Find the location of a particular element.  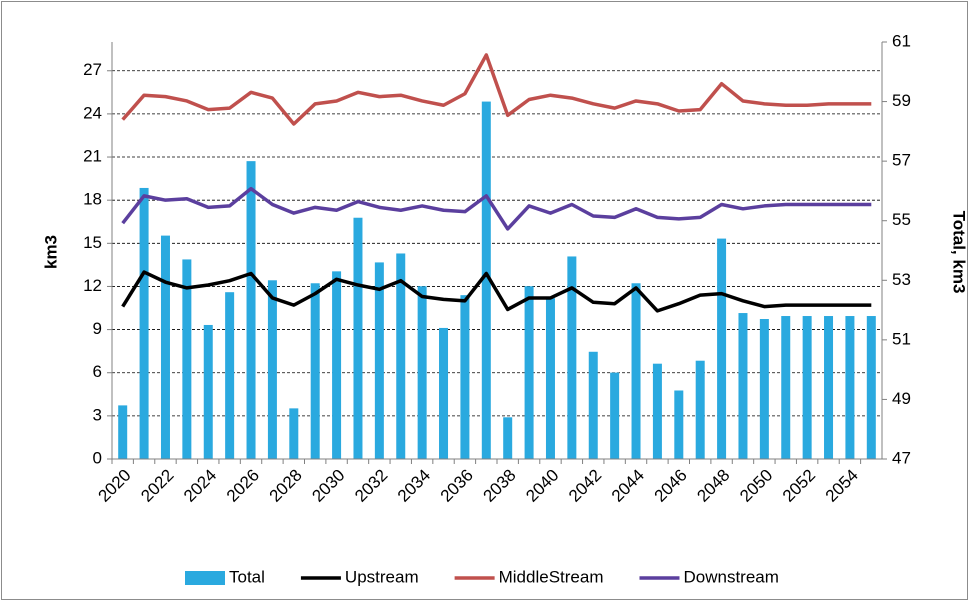

y2-axis-label: Total, km3 is located at coordinates (959, 252).